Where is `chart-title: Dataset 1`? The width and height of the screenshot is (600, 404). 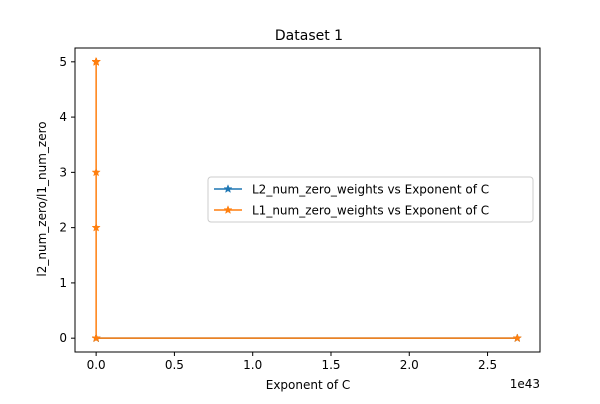 chart-title: Dataset 1 is located at coordinates (309, 36).